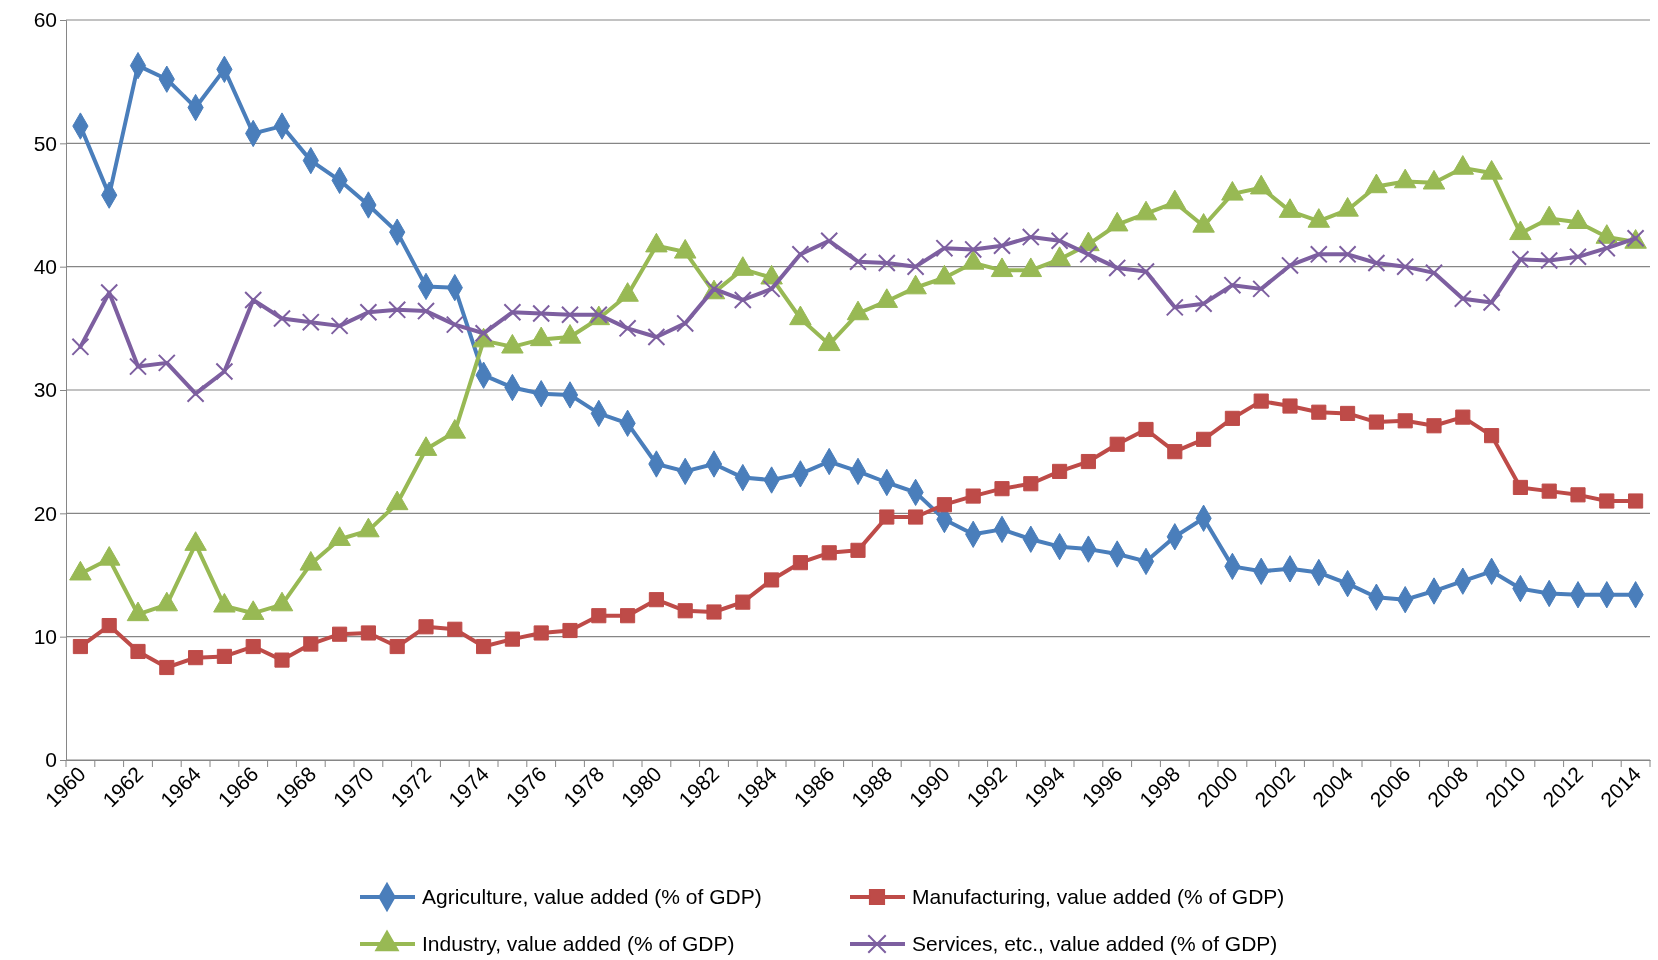  Describe the element at coordinates (45, 266) in the screenshot. I see `y-tick-label: 40` at that location.